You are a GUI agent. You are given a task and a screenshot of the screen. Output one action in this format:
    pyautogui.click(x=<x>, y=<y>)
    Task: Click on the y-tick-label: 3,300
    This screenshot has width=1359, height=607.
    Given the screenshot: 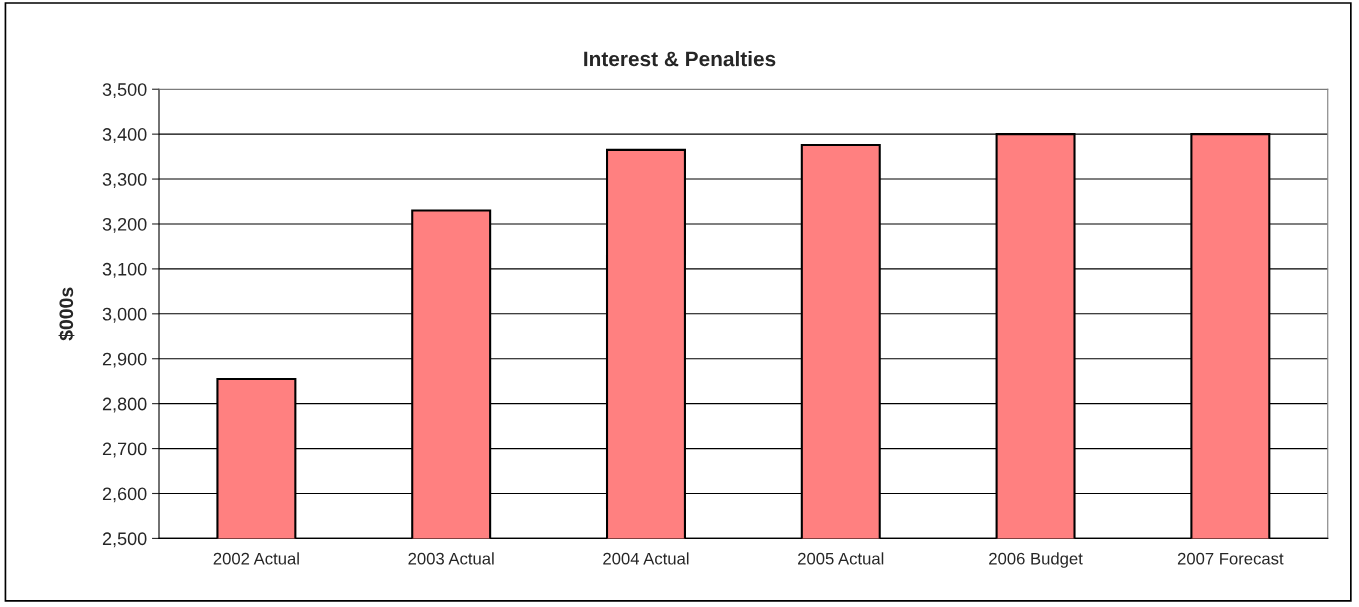 What is the action you would take?
    pyautogui.click(x=124, y=180)
    